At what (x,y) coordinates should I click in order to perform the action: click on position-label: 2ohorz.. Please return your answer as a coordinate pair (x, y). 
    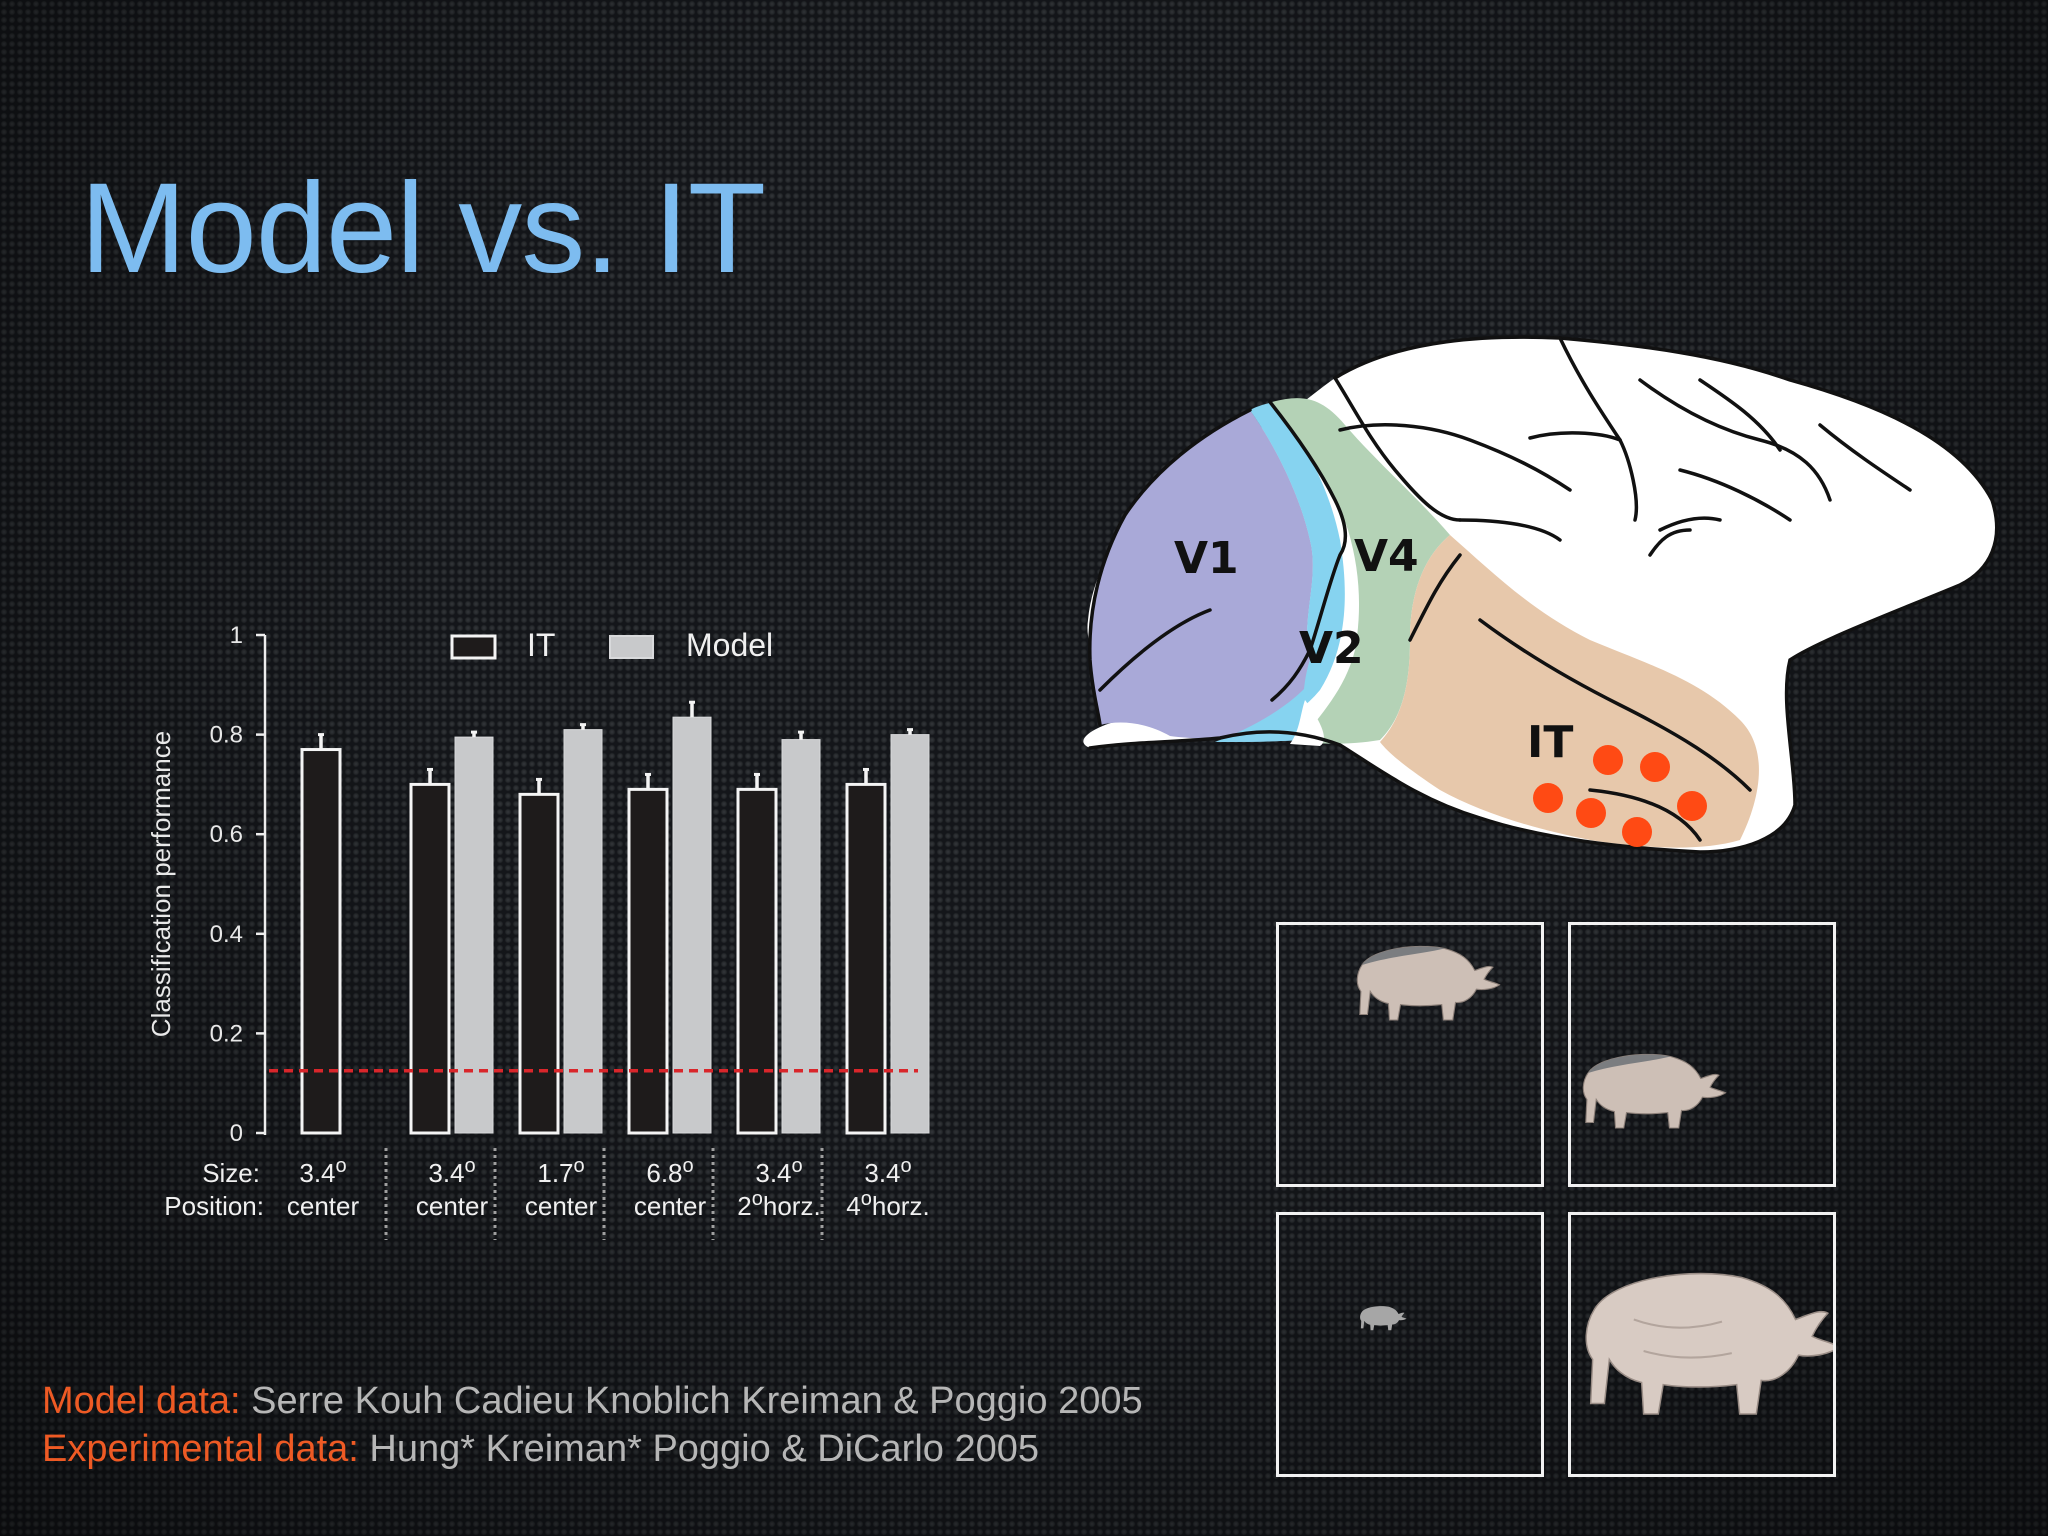
    Looking at the image, I should click on (778, 1204).